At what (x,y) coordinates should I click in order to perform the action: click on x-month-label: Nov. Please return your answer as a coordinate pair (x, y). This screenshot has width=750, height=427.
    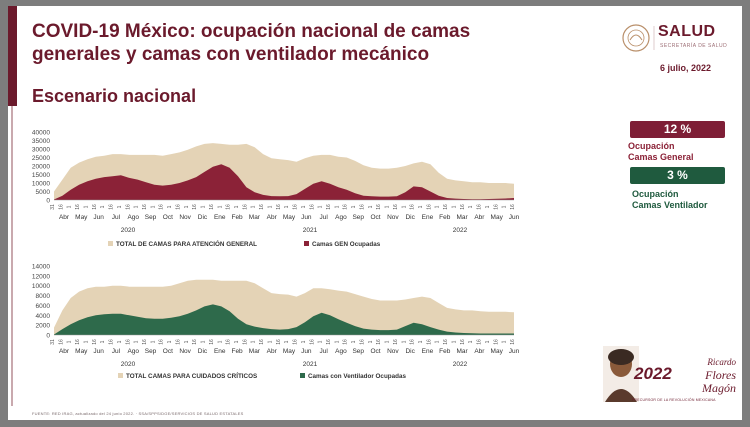
    Looking at the image, I should click on (393, 351).